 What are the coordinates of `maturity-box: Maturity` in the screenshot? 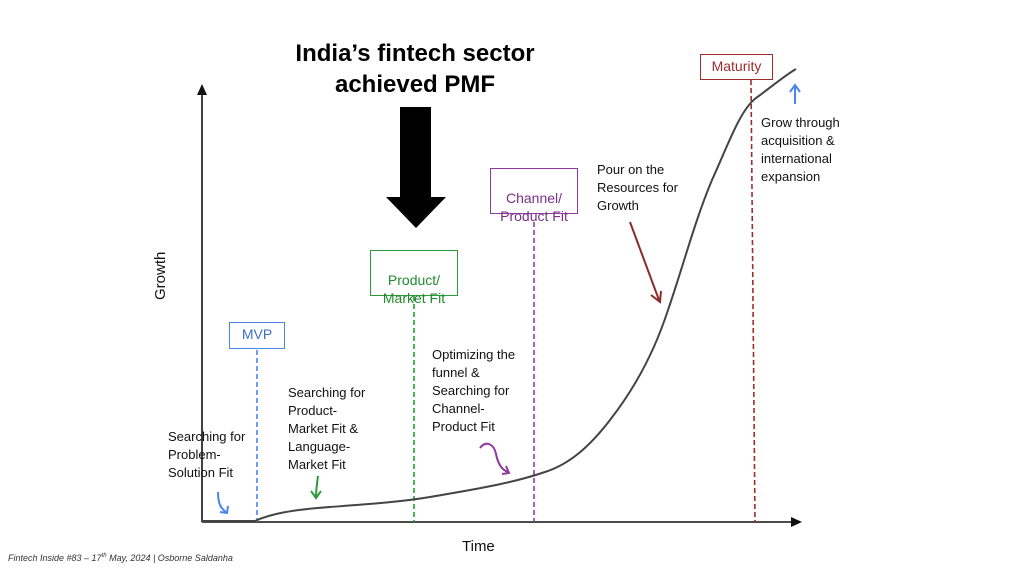 It's located at (736, 67).